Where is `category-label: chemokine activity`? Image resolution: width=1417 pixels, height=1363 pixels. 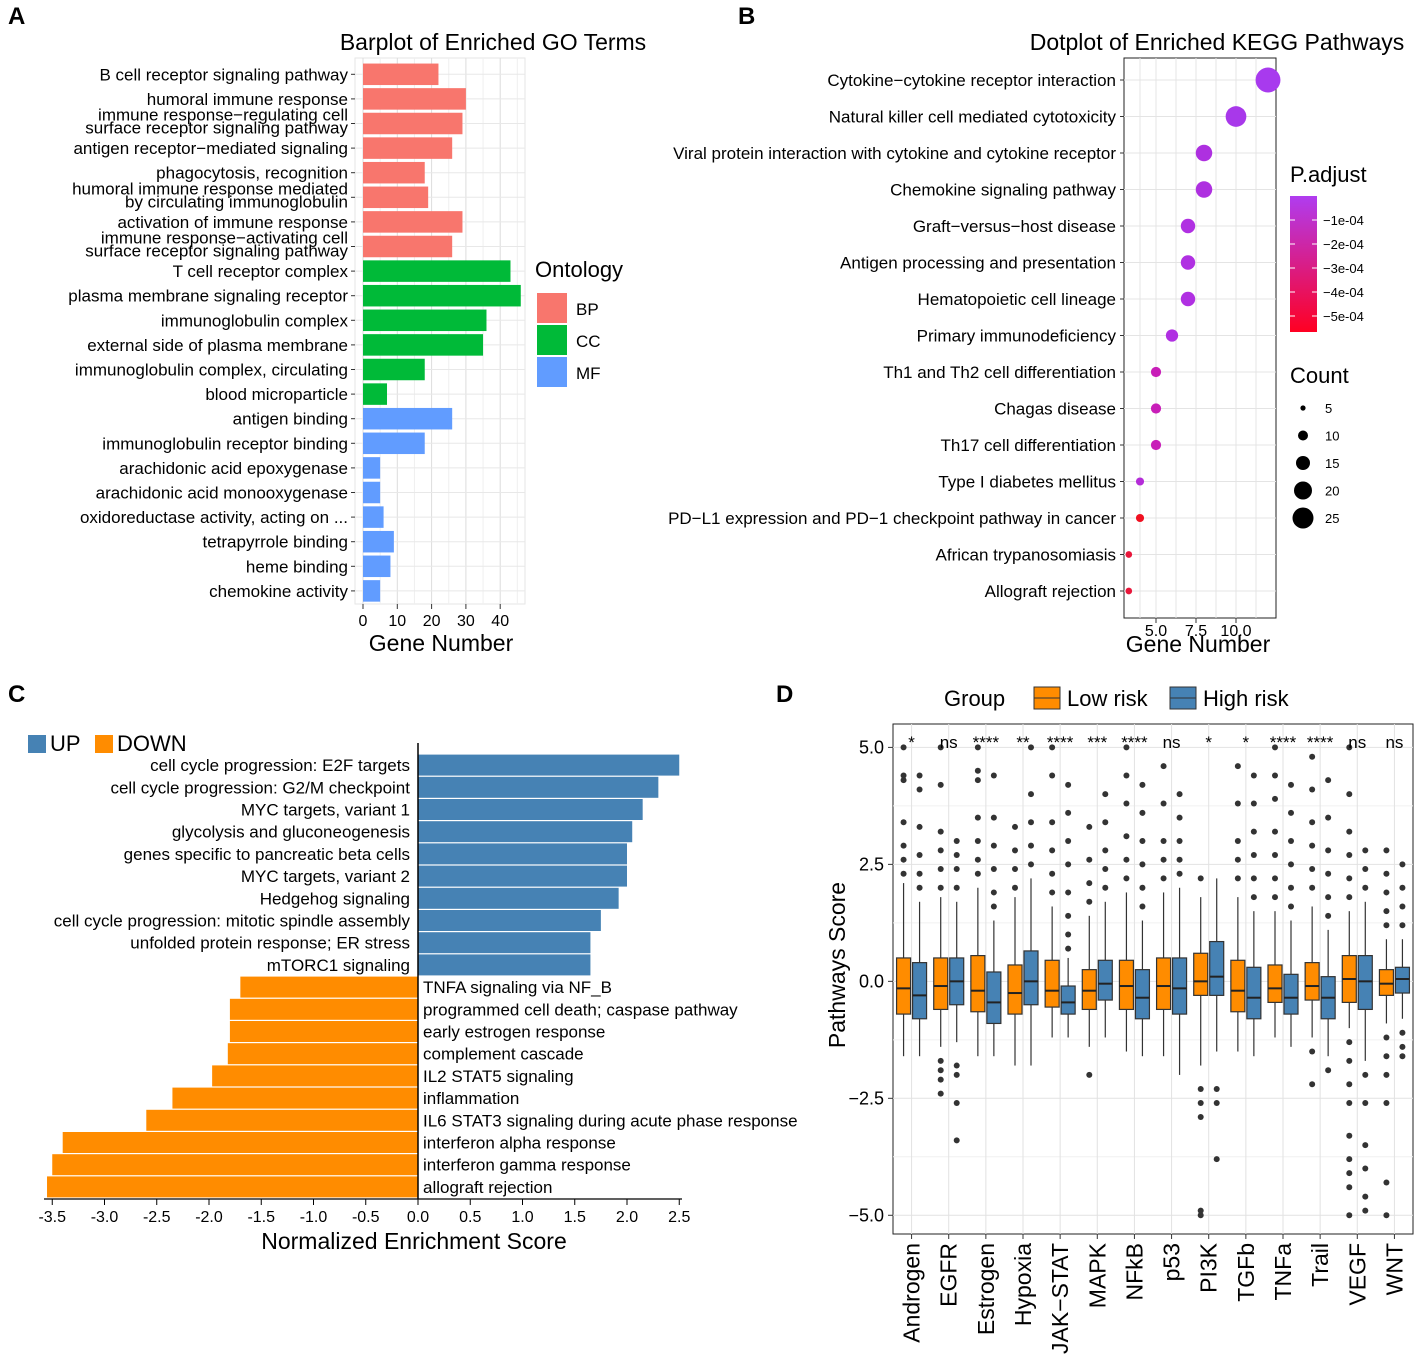
category-label: chemokine activity is located at coordinates (278, 591).